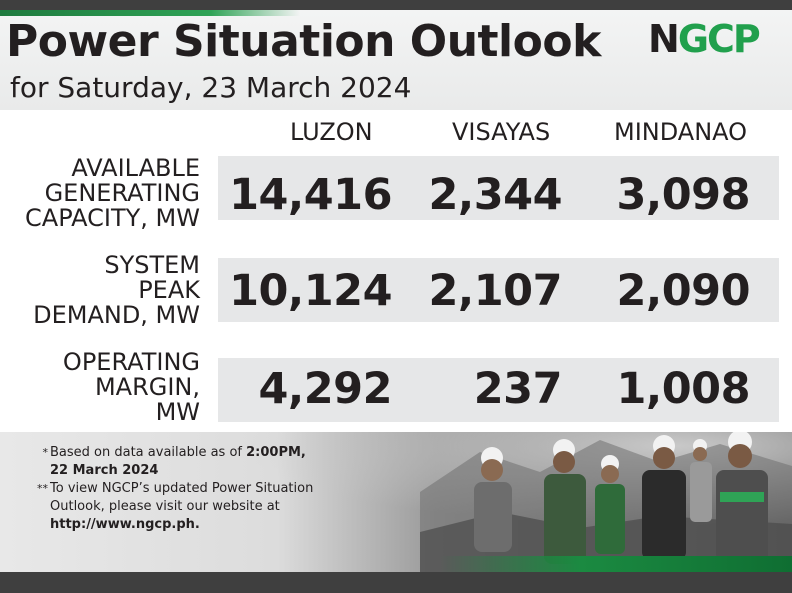 The height and width of the screenshot is (593, 792). What do you see at coordinates (495, 195) in the screenshot?
I see `cell-visayas-capacity: 2,344` at bounding box center [495, 195].